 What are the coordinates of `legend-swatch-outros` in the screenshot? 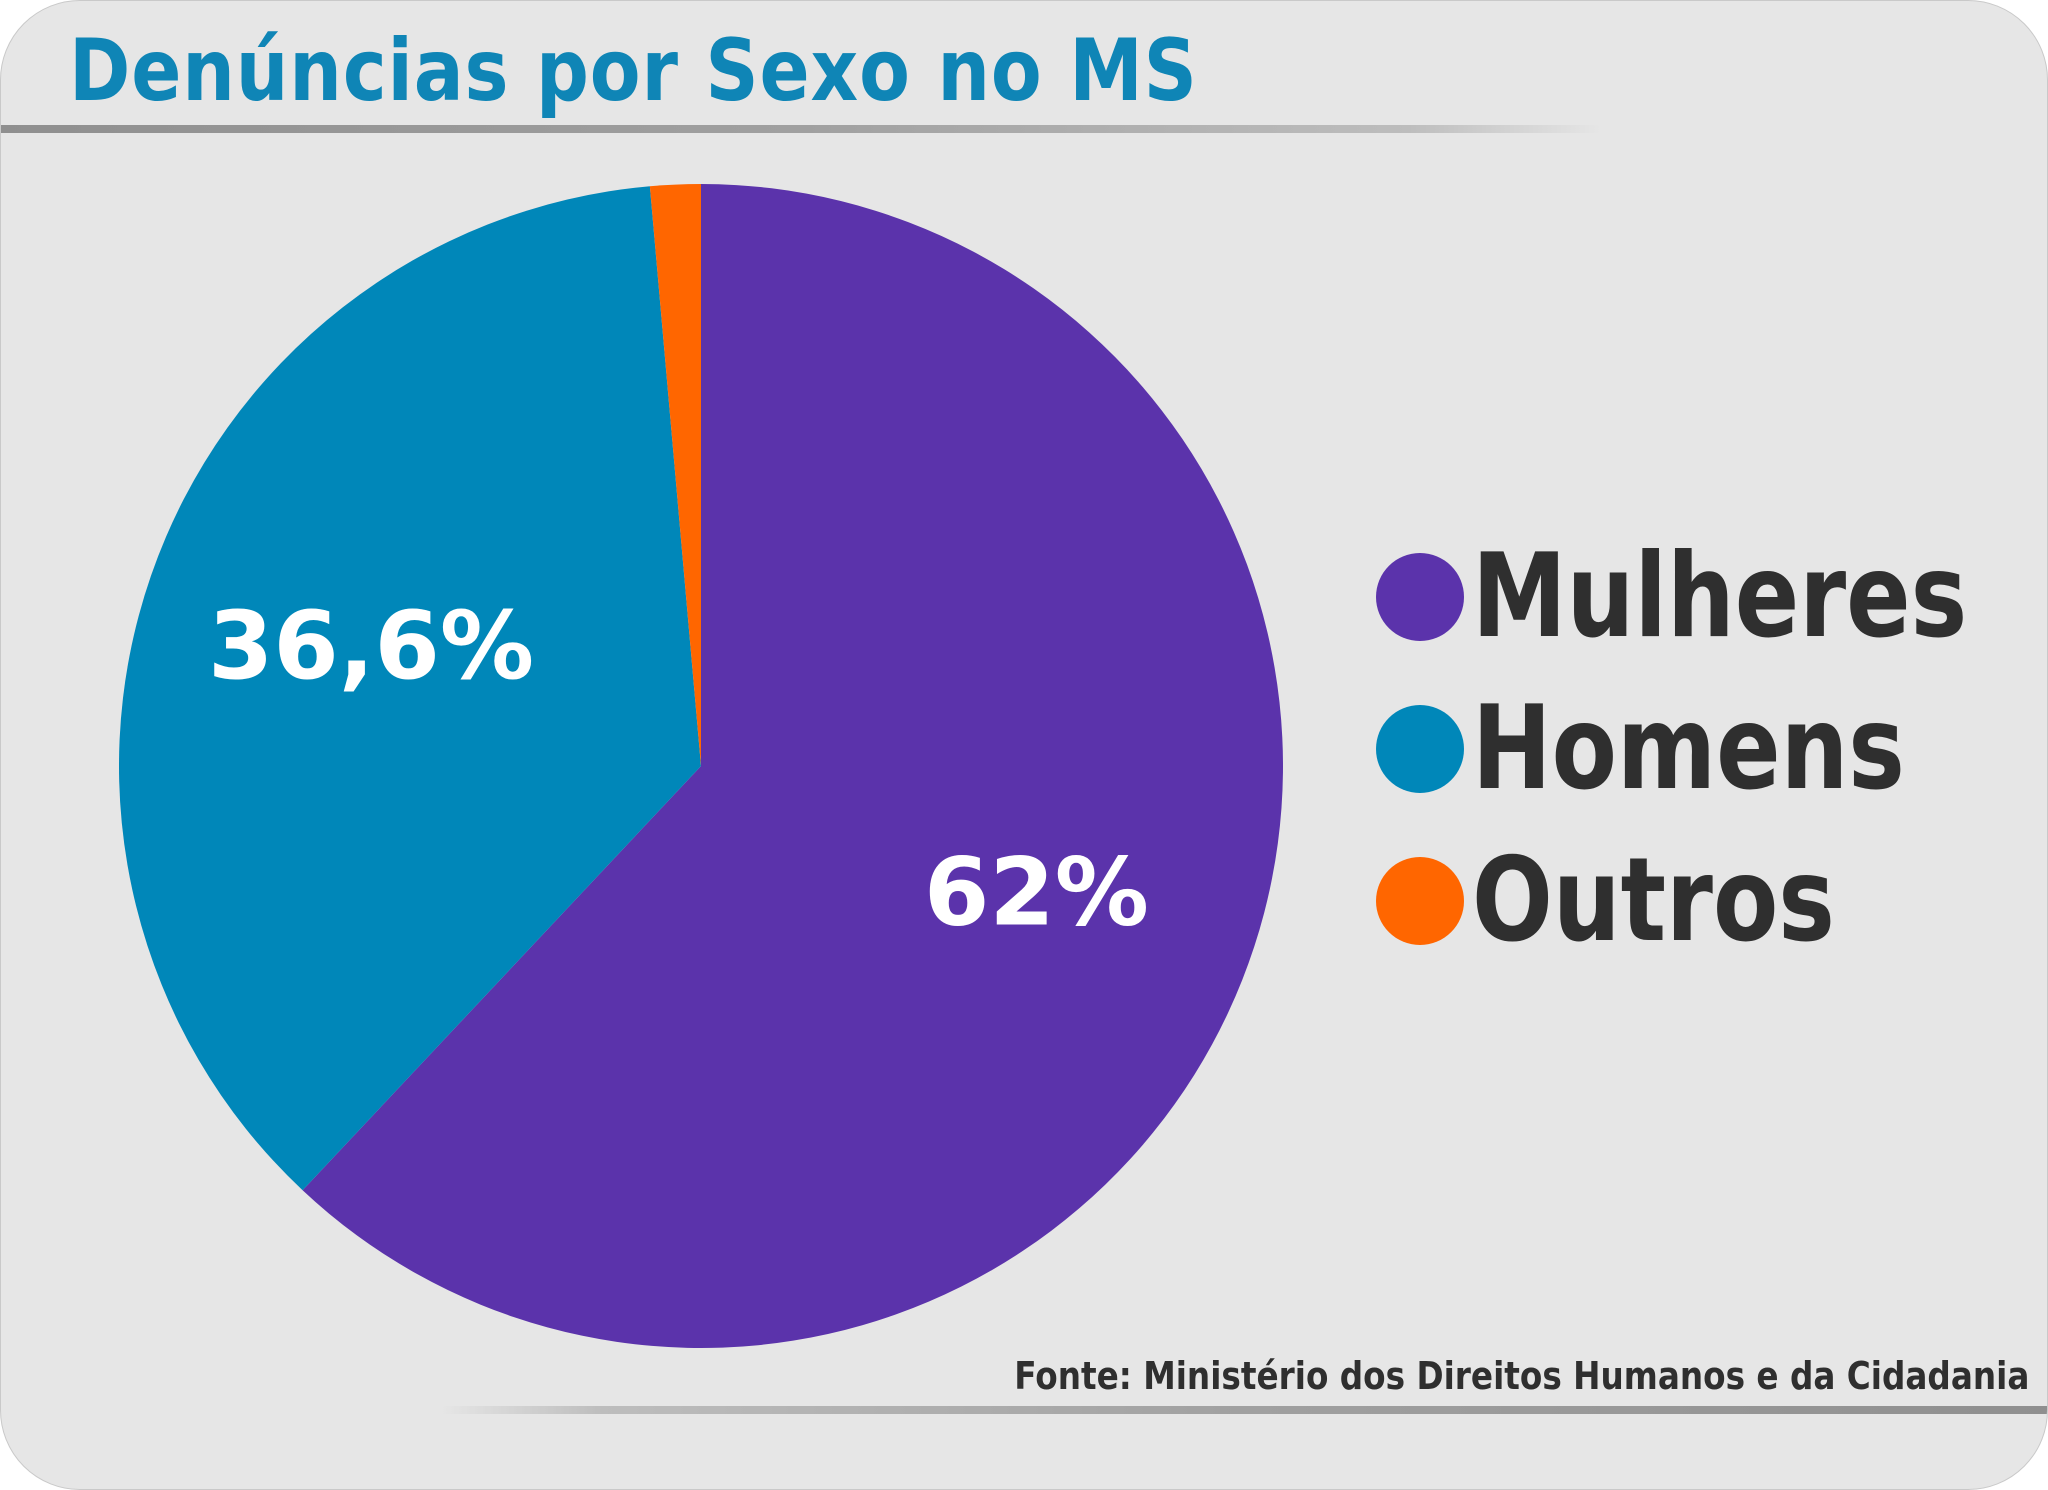 It's located at (1420, 901).